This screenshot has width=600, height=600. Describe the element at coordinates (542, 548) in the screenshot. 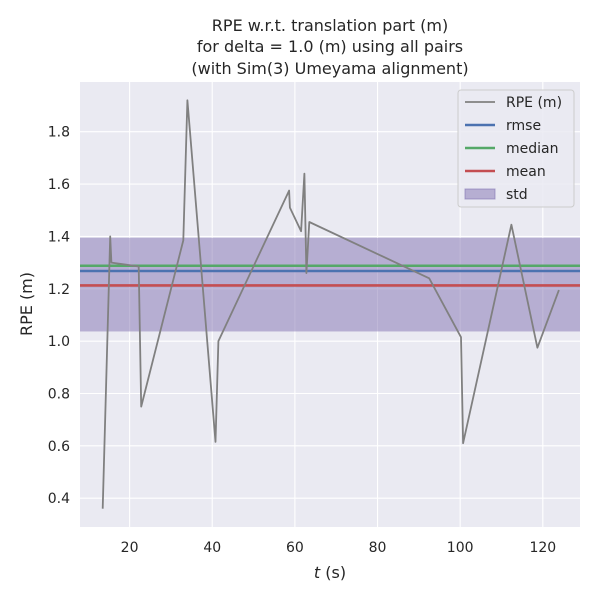

I see `x-tick-label-120: 120` at that location.